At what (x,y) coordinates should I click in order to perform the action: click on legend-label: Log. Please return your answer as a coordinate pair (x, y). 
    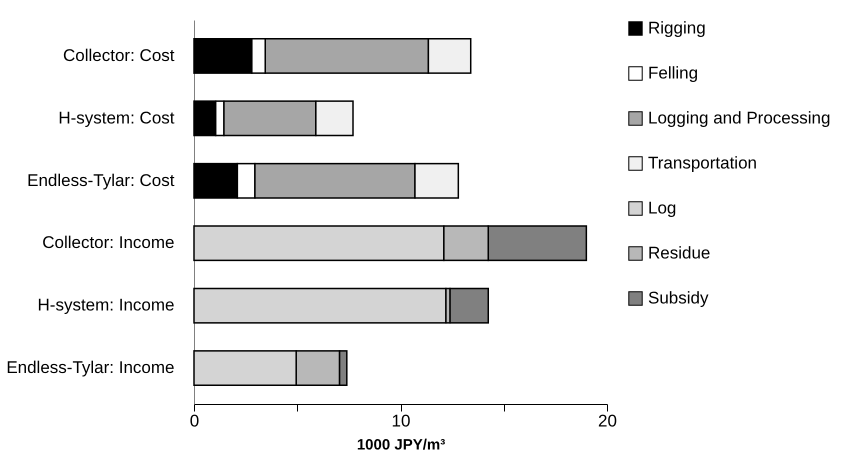
    Looking at the image, I should click on (662, 208).